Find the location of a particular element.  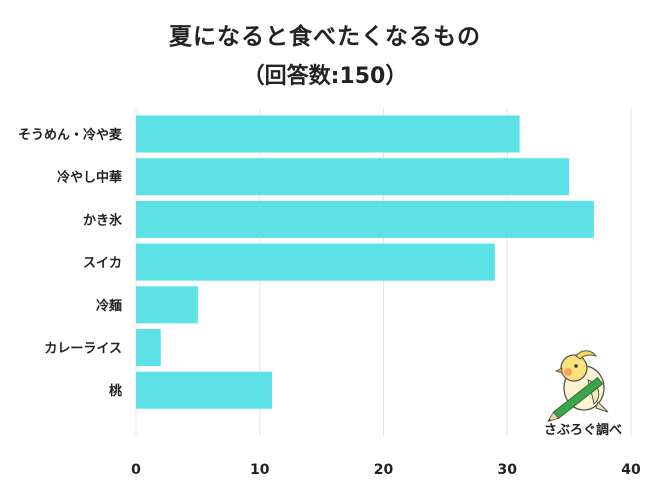

x-axis-ticks: 0 10 20 30 40 is located at coordinates (386, 470).